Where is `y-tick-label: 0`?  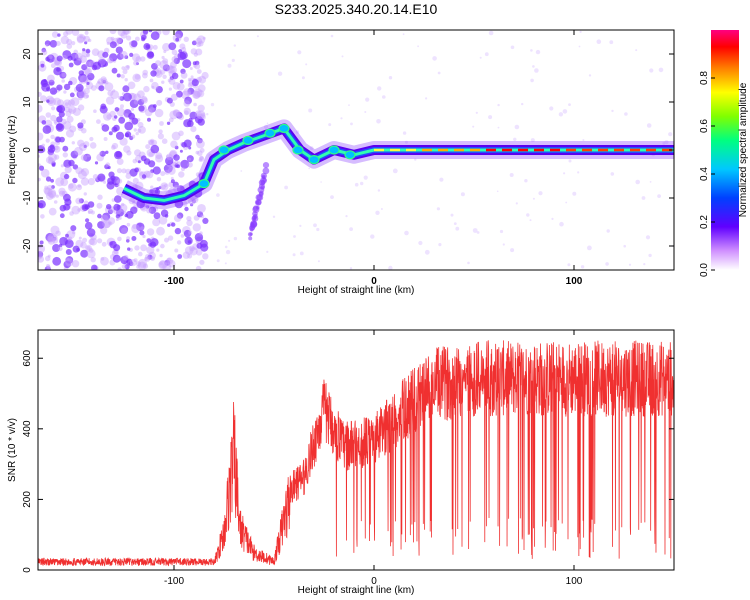 y-tick-label: 0 is located at coordinates (27, 570).